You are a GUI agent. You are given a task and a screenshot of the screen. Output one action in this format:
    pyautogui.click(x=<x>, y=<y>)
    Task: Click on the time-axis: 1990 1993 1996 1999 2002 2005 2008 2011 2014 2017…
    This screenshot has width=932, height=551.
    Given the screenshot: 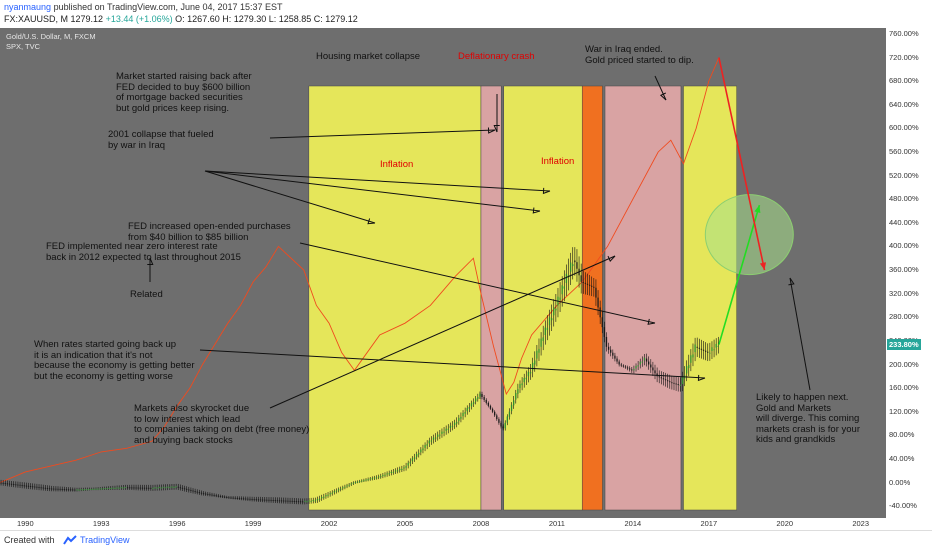 What is the action you would take?
    pyautogui.click(x=443, y=524)
    